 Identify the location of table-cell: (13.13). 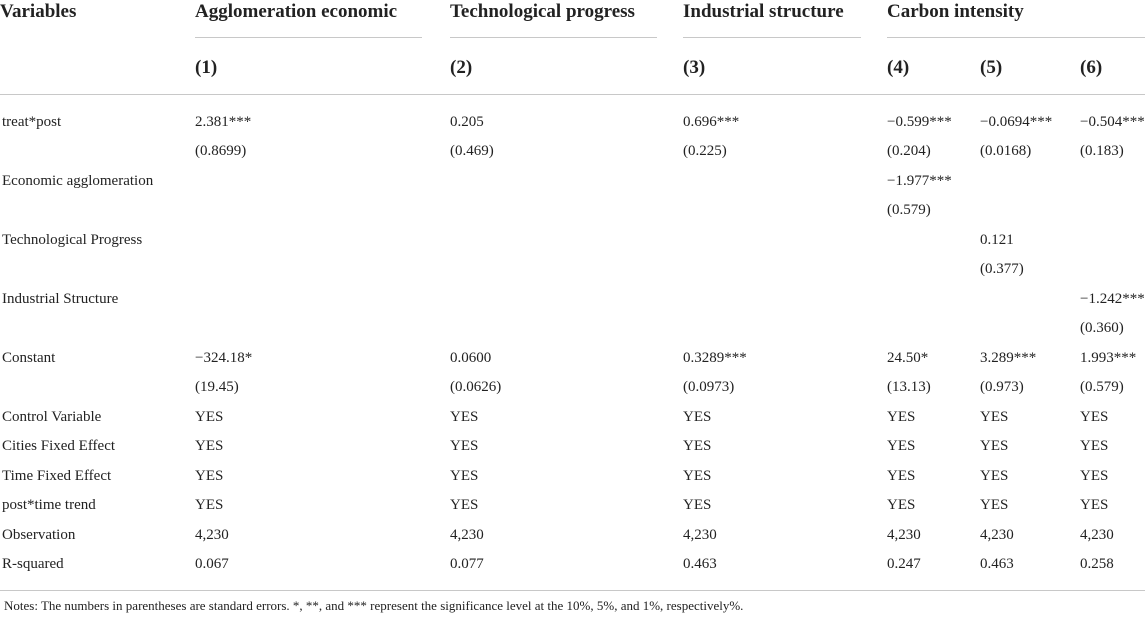
(909, 387).